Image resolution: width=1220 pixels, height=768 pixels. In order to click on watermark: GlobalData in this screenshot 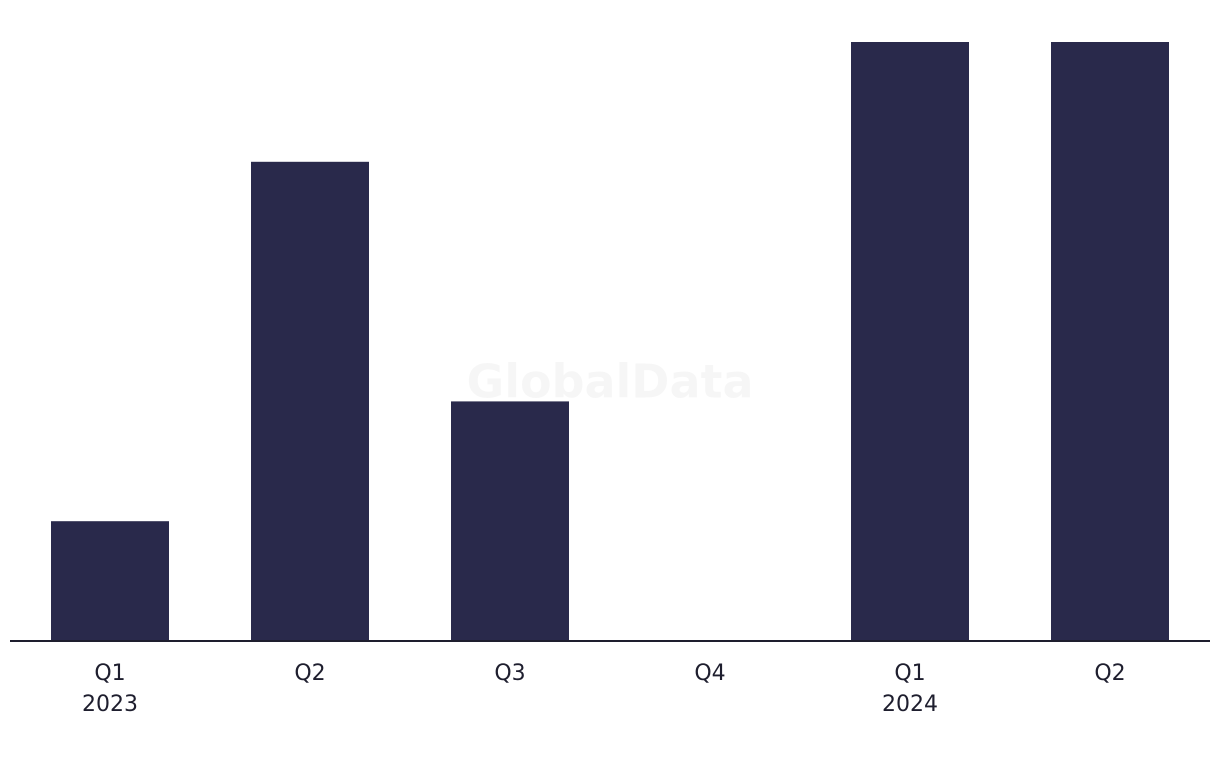, I will do `click(609, 382)`.